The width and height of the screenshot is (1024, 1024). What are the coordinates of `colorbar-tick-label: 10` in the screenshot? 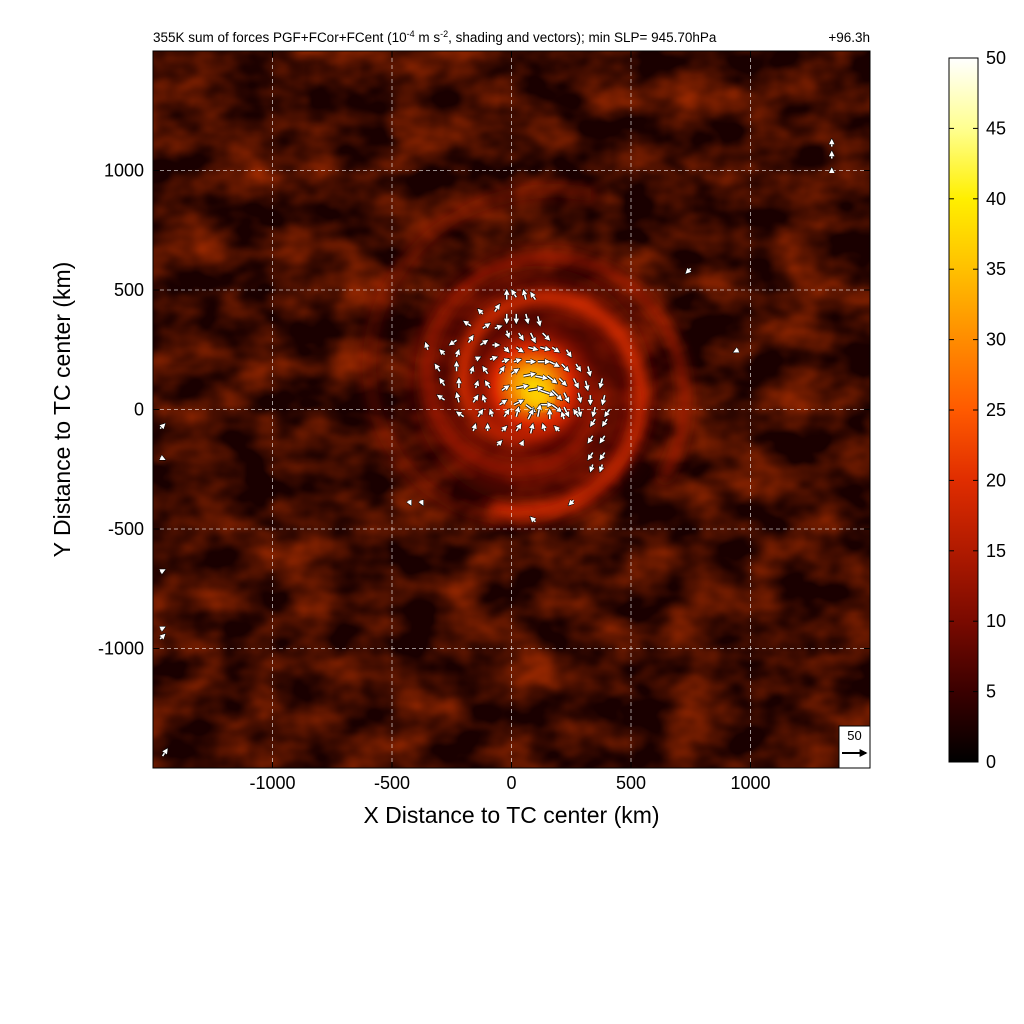 It's located at (996, 621).